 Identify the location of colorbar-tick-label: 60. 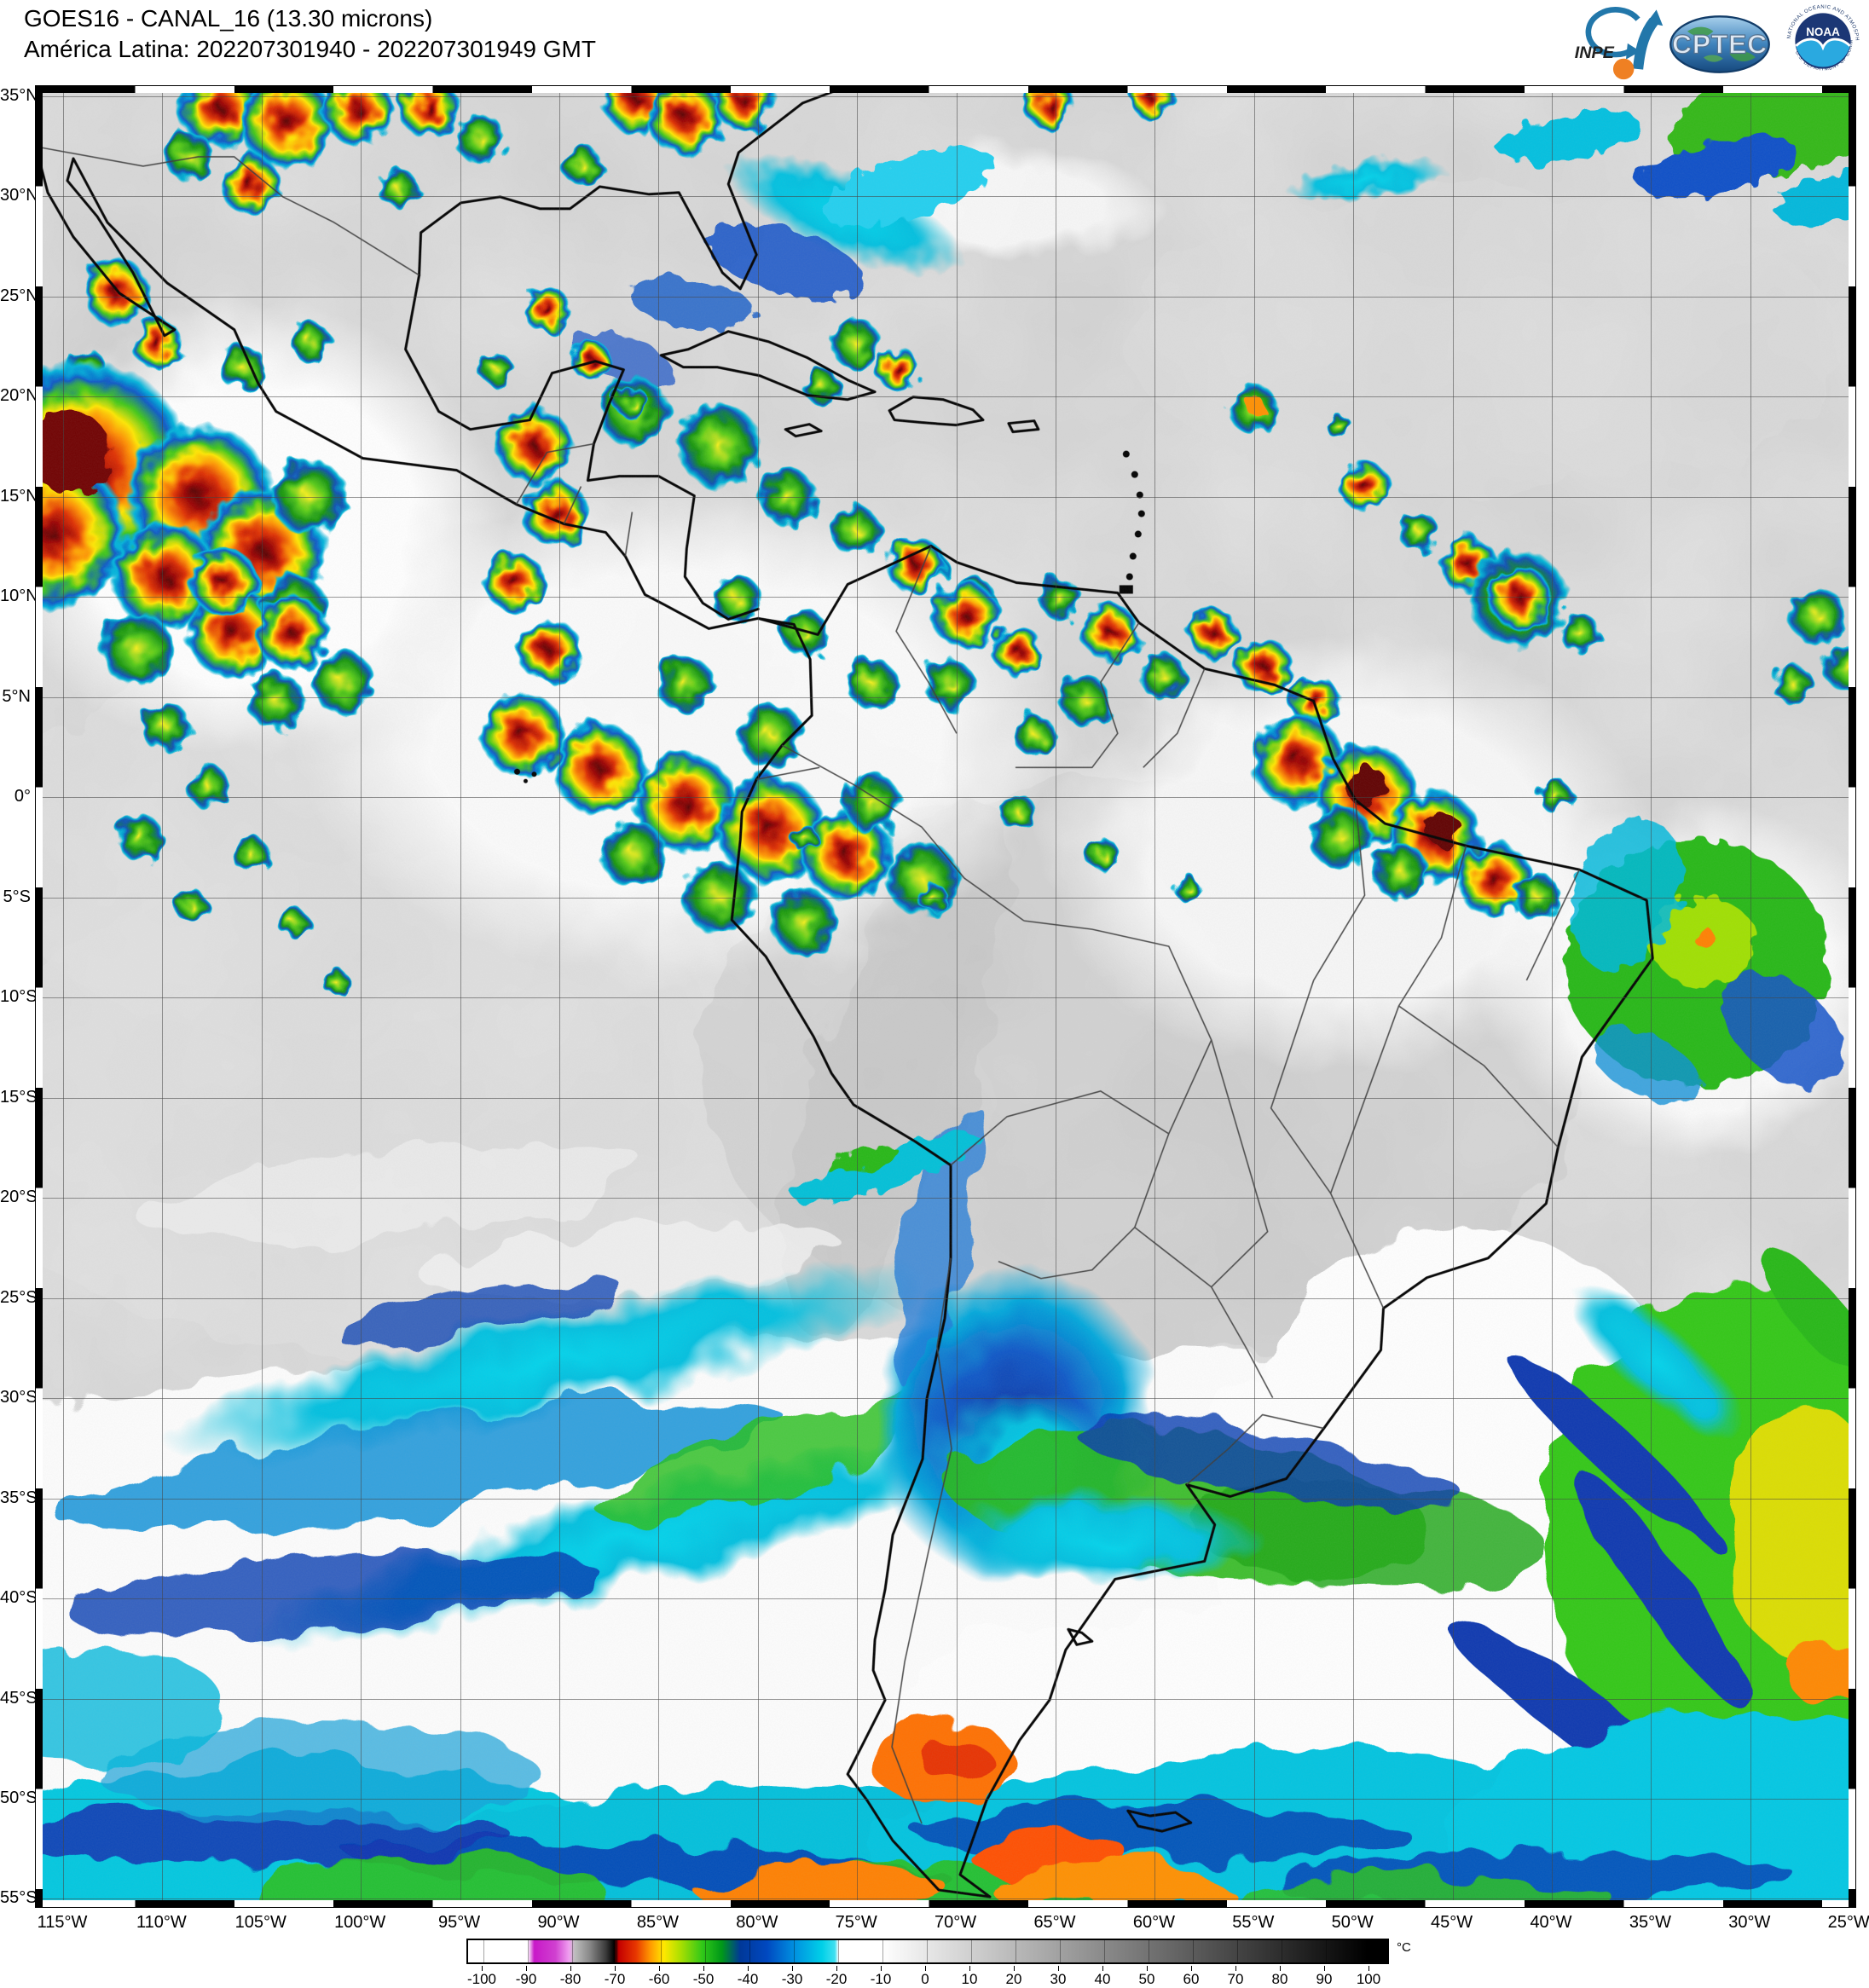
(1191, 1979).